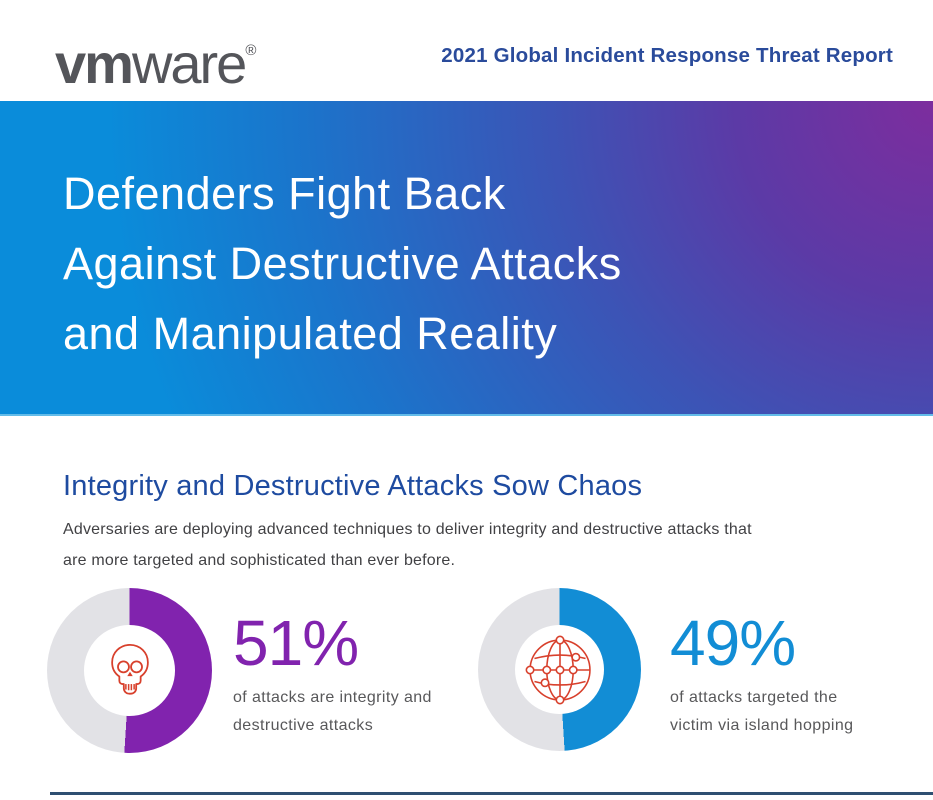  I want to click on skull-icon, so click(129, 669).